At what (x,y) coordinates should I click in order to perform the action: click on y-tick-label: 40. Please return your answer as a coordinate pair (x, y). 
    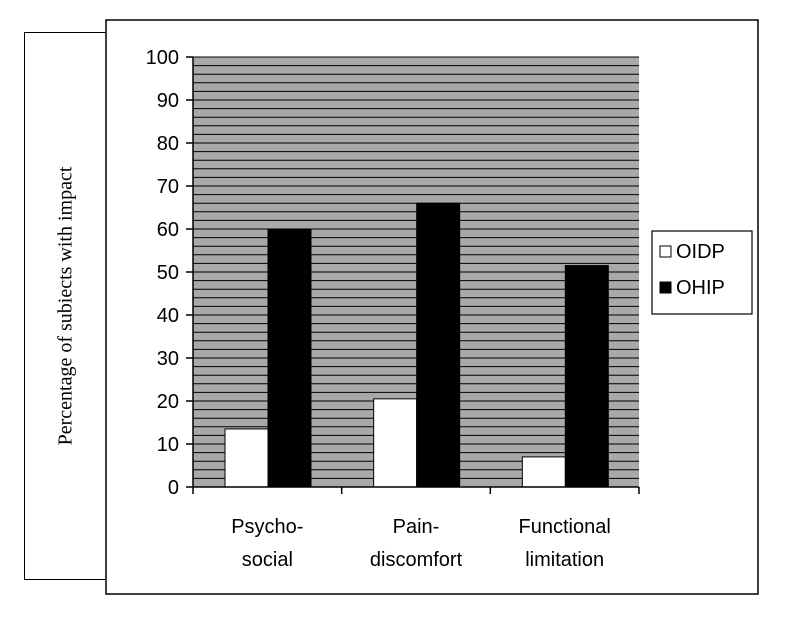
    Looking at the image, I should click on (168, 316).